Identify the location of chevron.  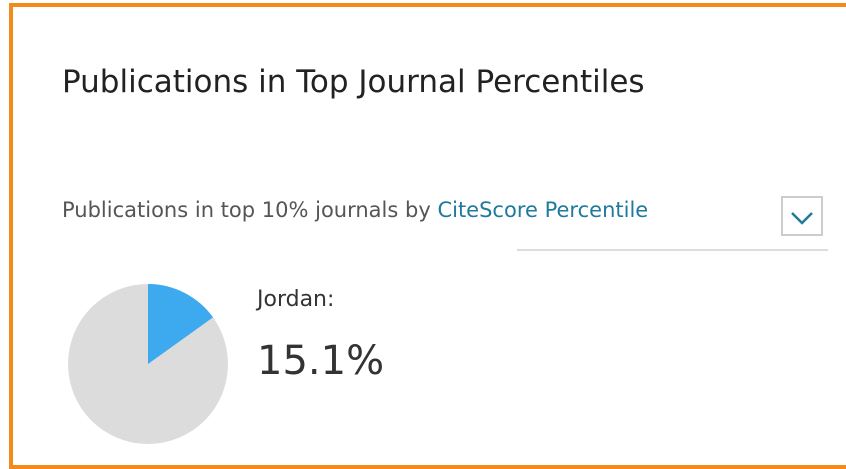
(802, 218).